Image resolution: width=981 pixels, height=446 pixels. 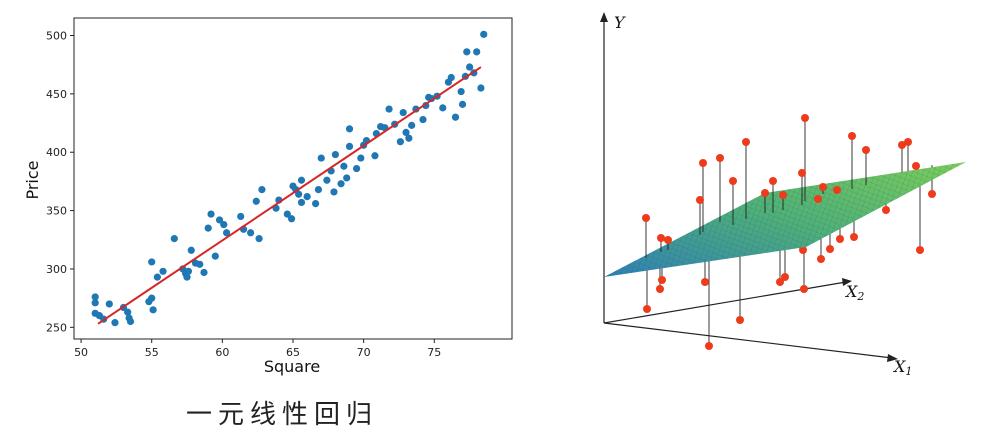 I want to click on x1-axis-3d, so click(x=748, y=340).